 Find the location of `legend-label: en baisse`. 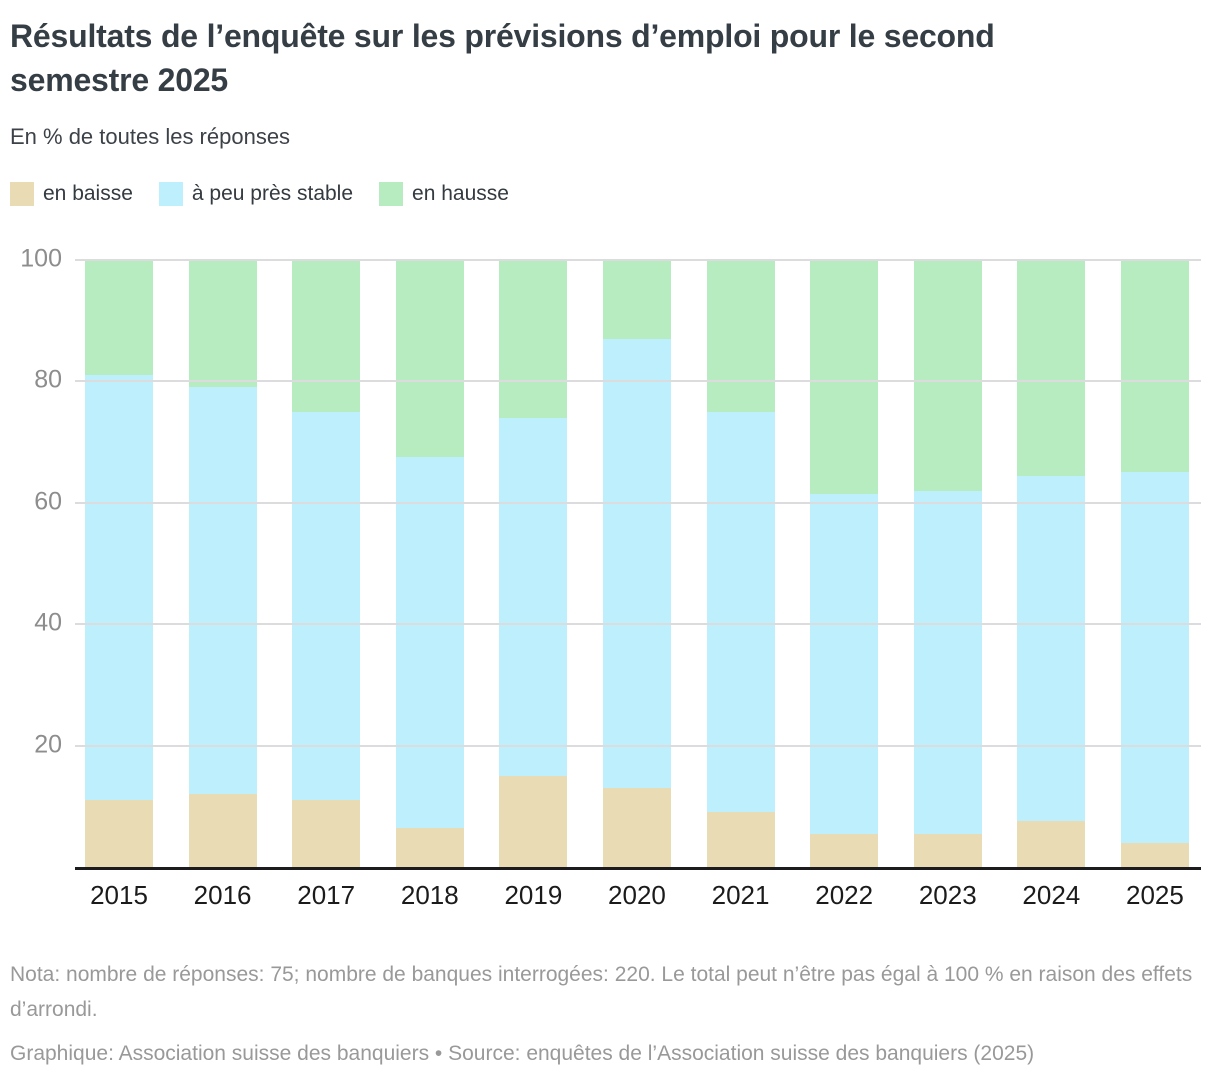

legend-label: en baisse is located at coordinates (88, 193).